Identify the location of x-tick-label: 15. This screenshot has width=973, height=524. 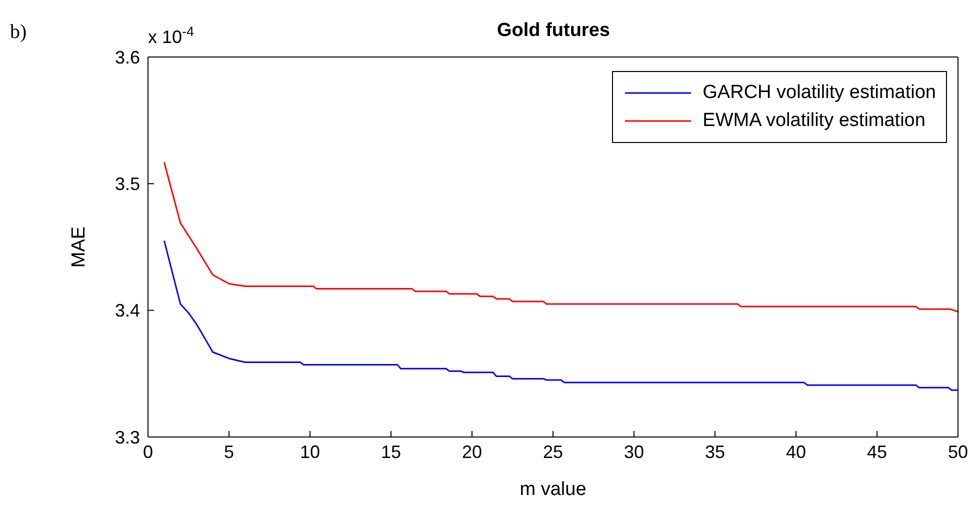
(391, 452).